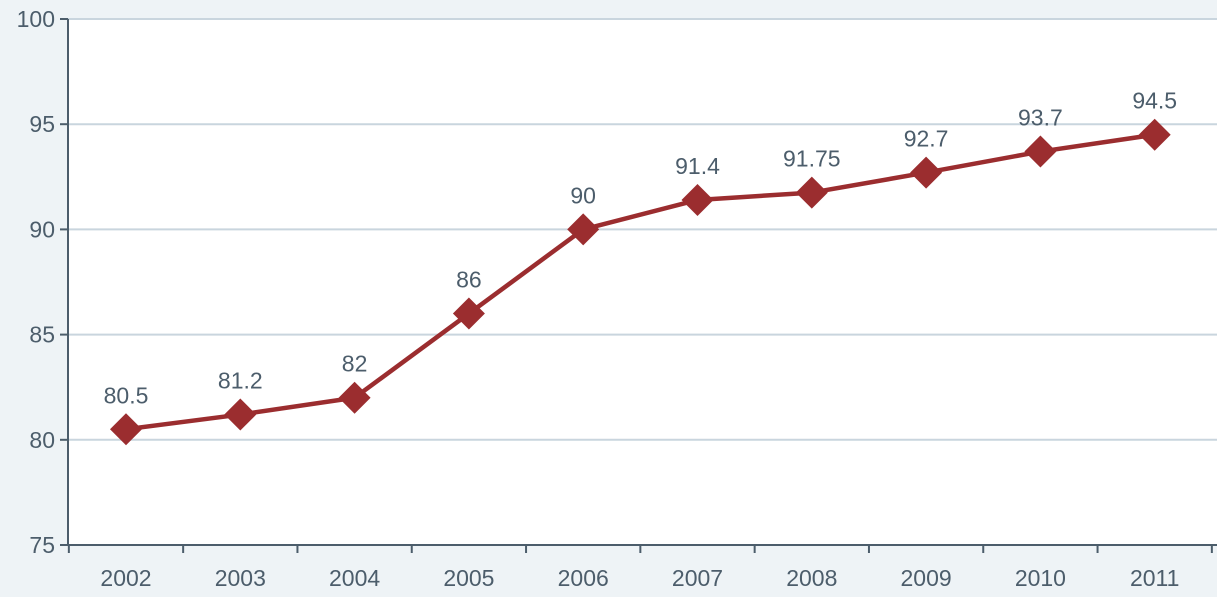 The width and height of the screenshot is (1217, 597). I want to click on x-axis-tick-label: 2002, so click(125, 578).